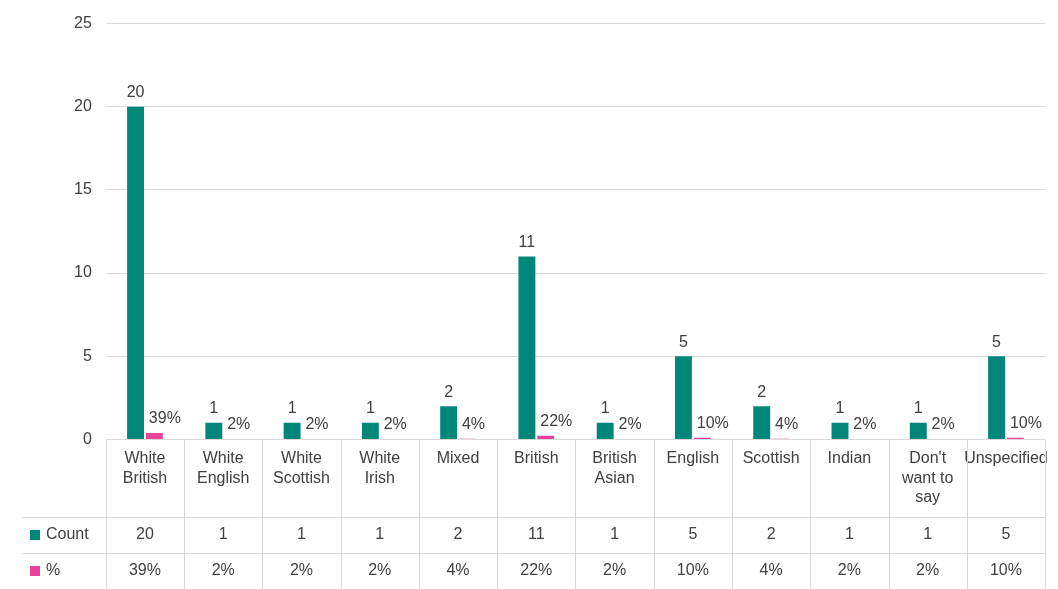 Image resolution: width=1058 pixels, height=589 pixels. Describe the element at coordinates (83, 272) in the screenshot. I see `y-tick-label: 10` at that location.